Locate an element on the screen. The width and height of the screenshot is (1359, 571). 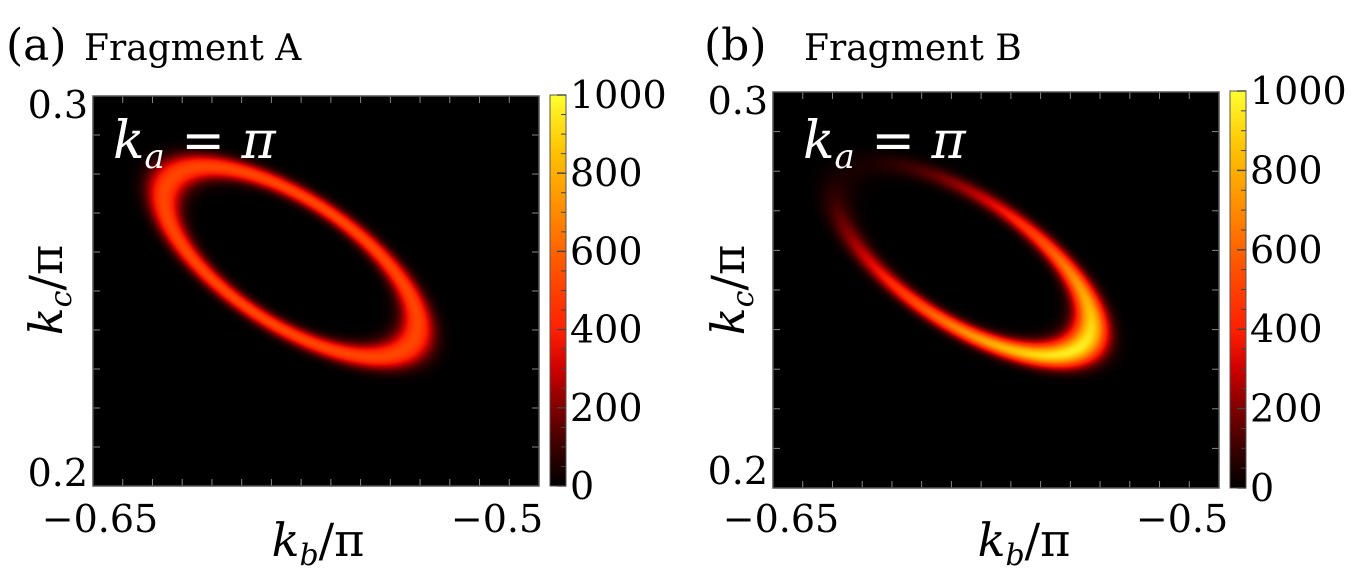
panel-a-x-tick-right: −0.5 is located at coordinates (497, 519).